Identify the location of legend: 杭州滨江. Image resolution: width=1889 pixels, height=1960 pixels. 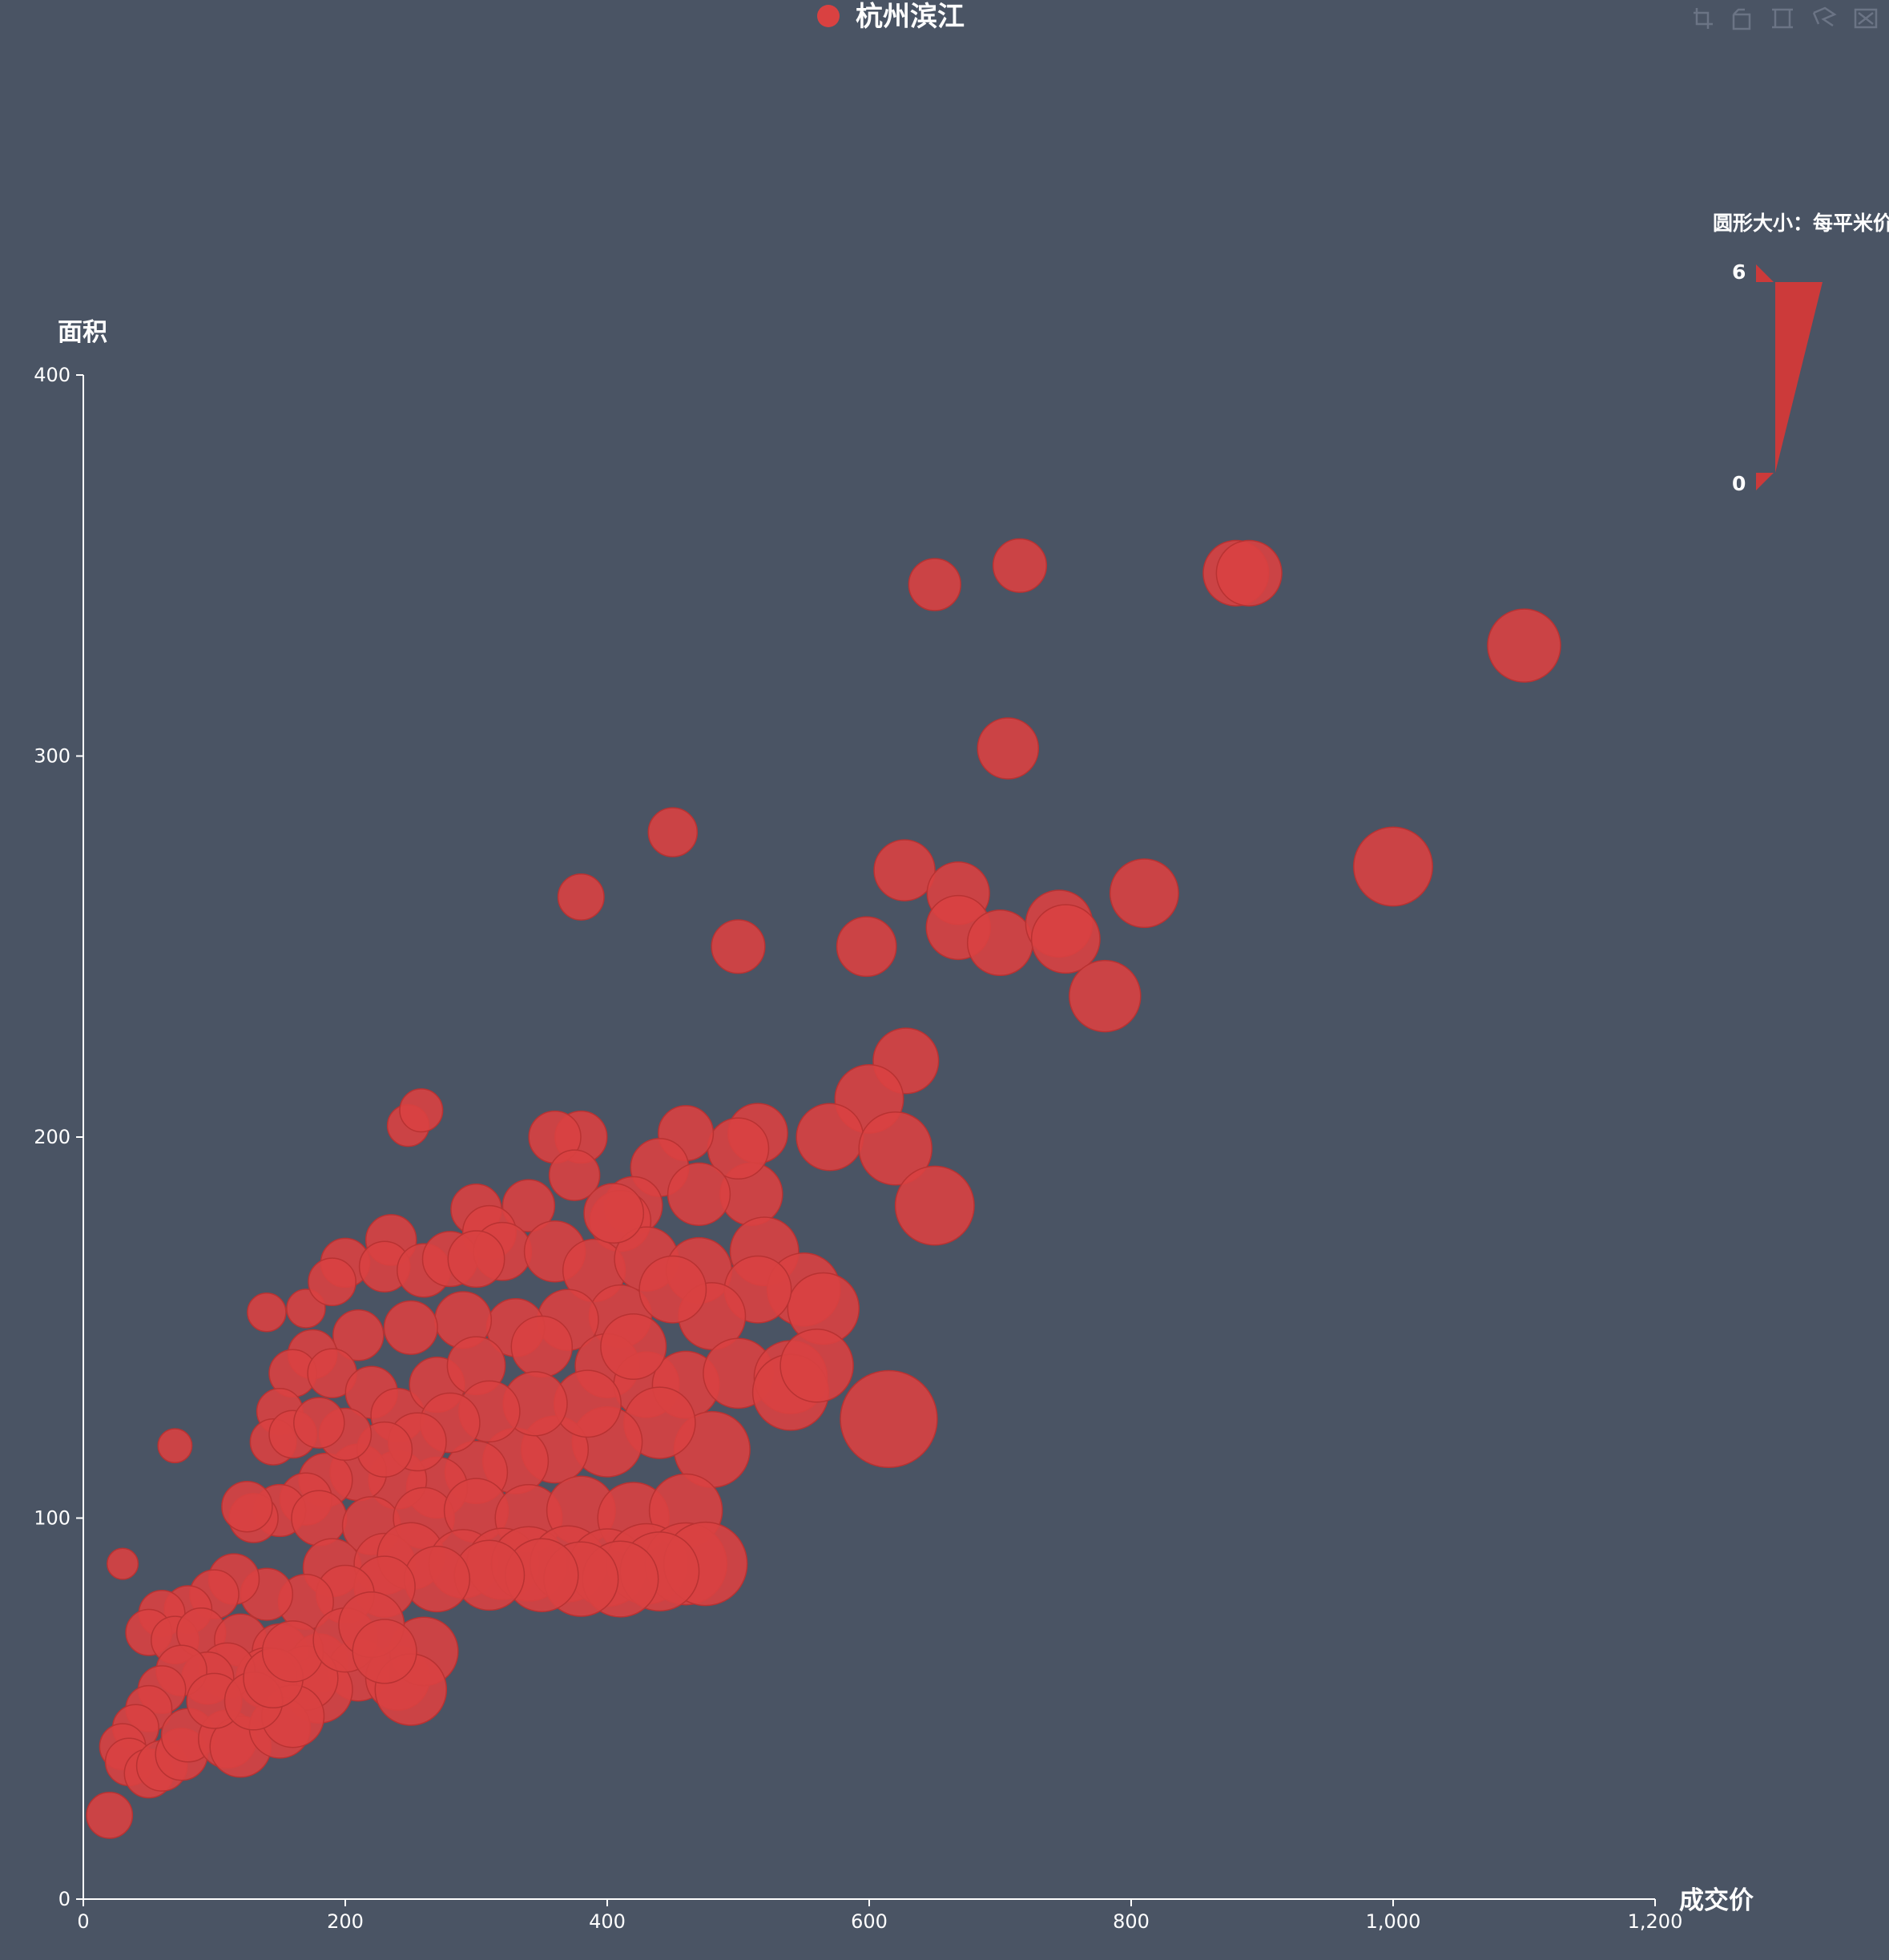
(891, 17).